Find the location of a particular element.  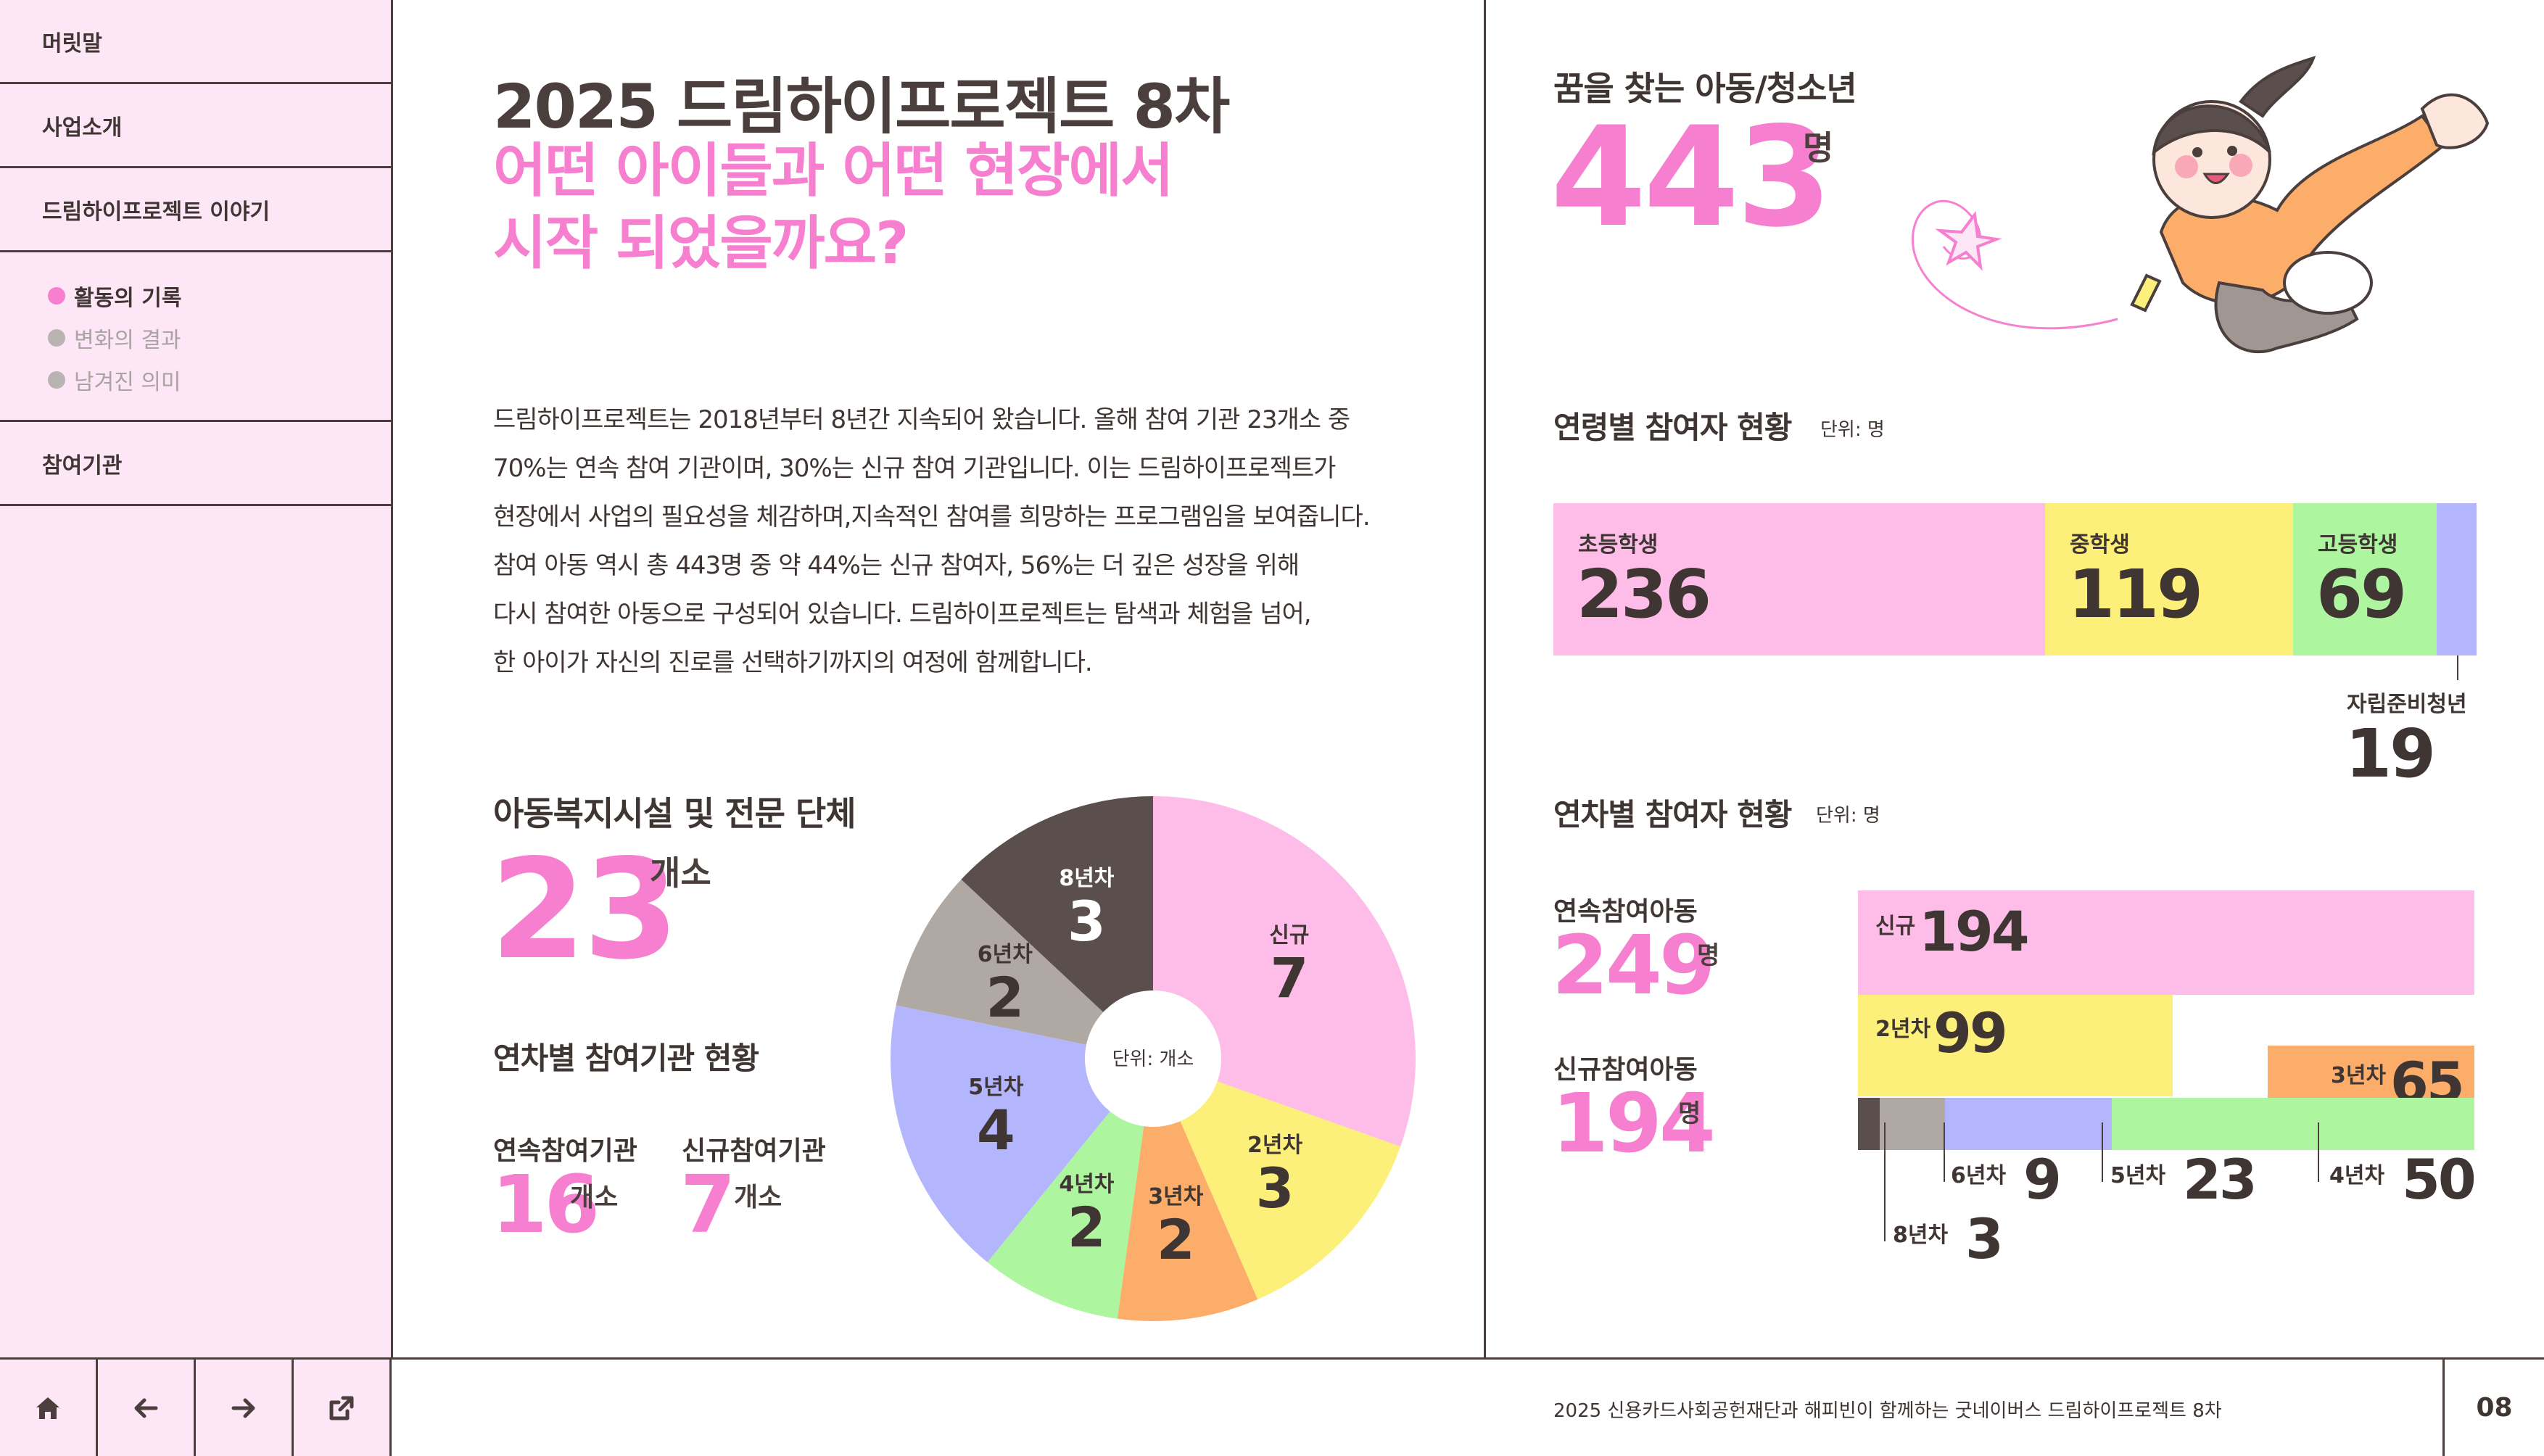

home-icon is located at coordinates (47, 1408).